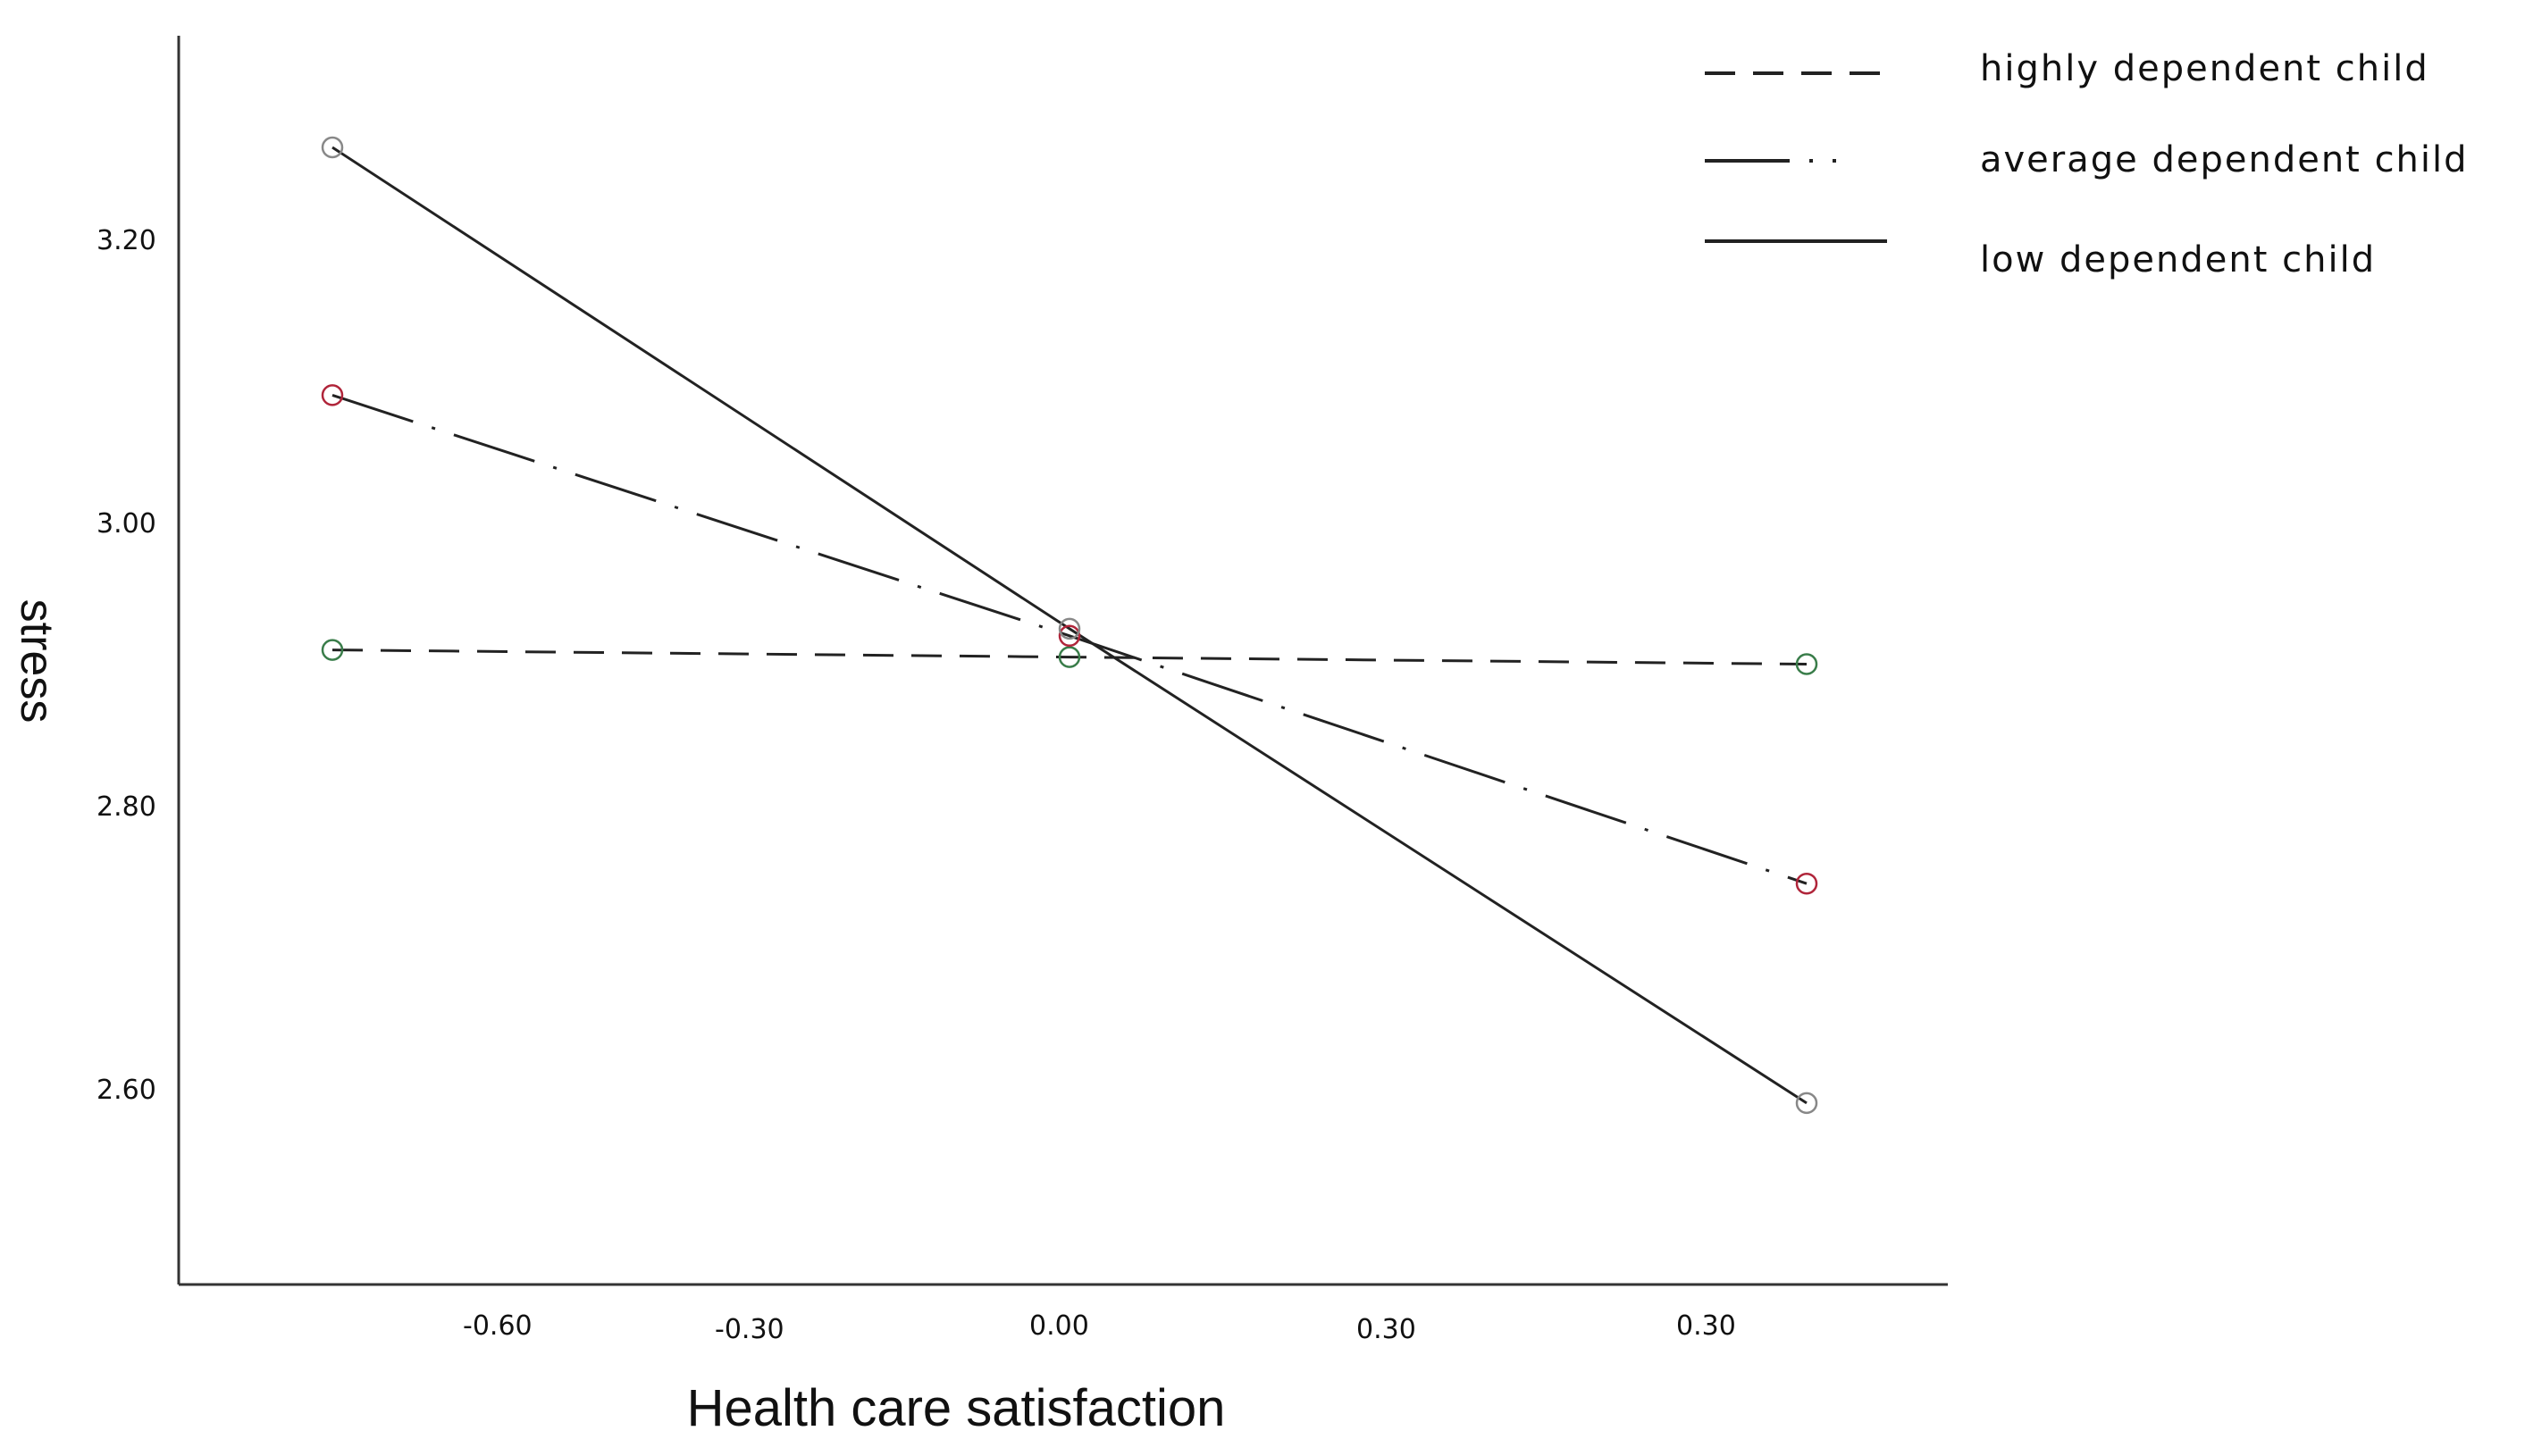 This screenshot has height=1456, width=2525. Describe the element at coordinates (2178, 259) in the screenshot. I see `legend-label-low-dependent: low dependent child` at that location.